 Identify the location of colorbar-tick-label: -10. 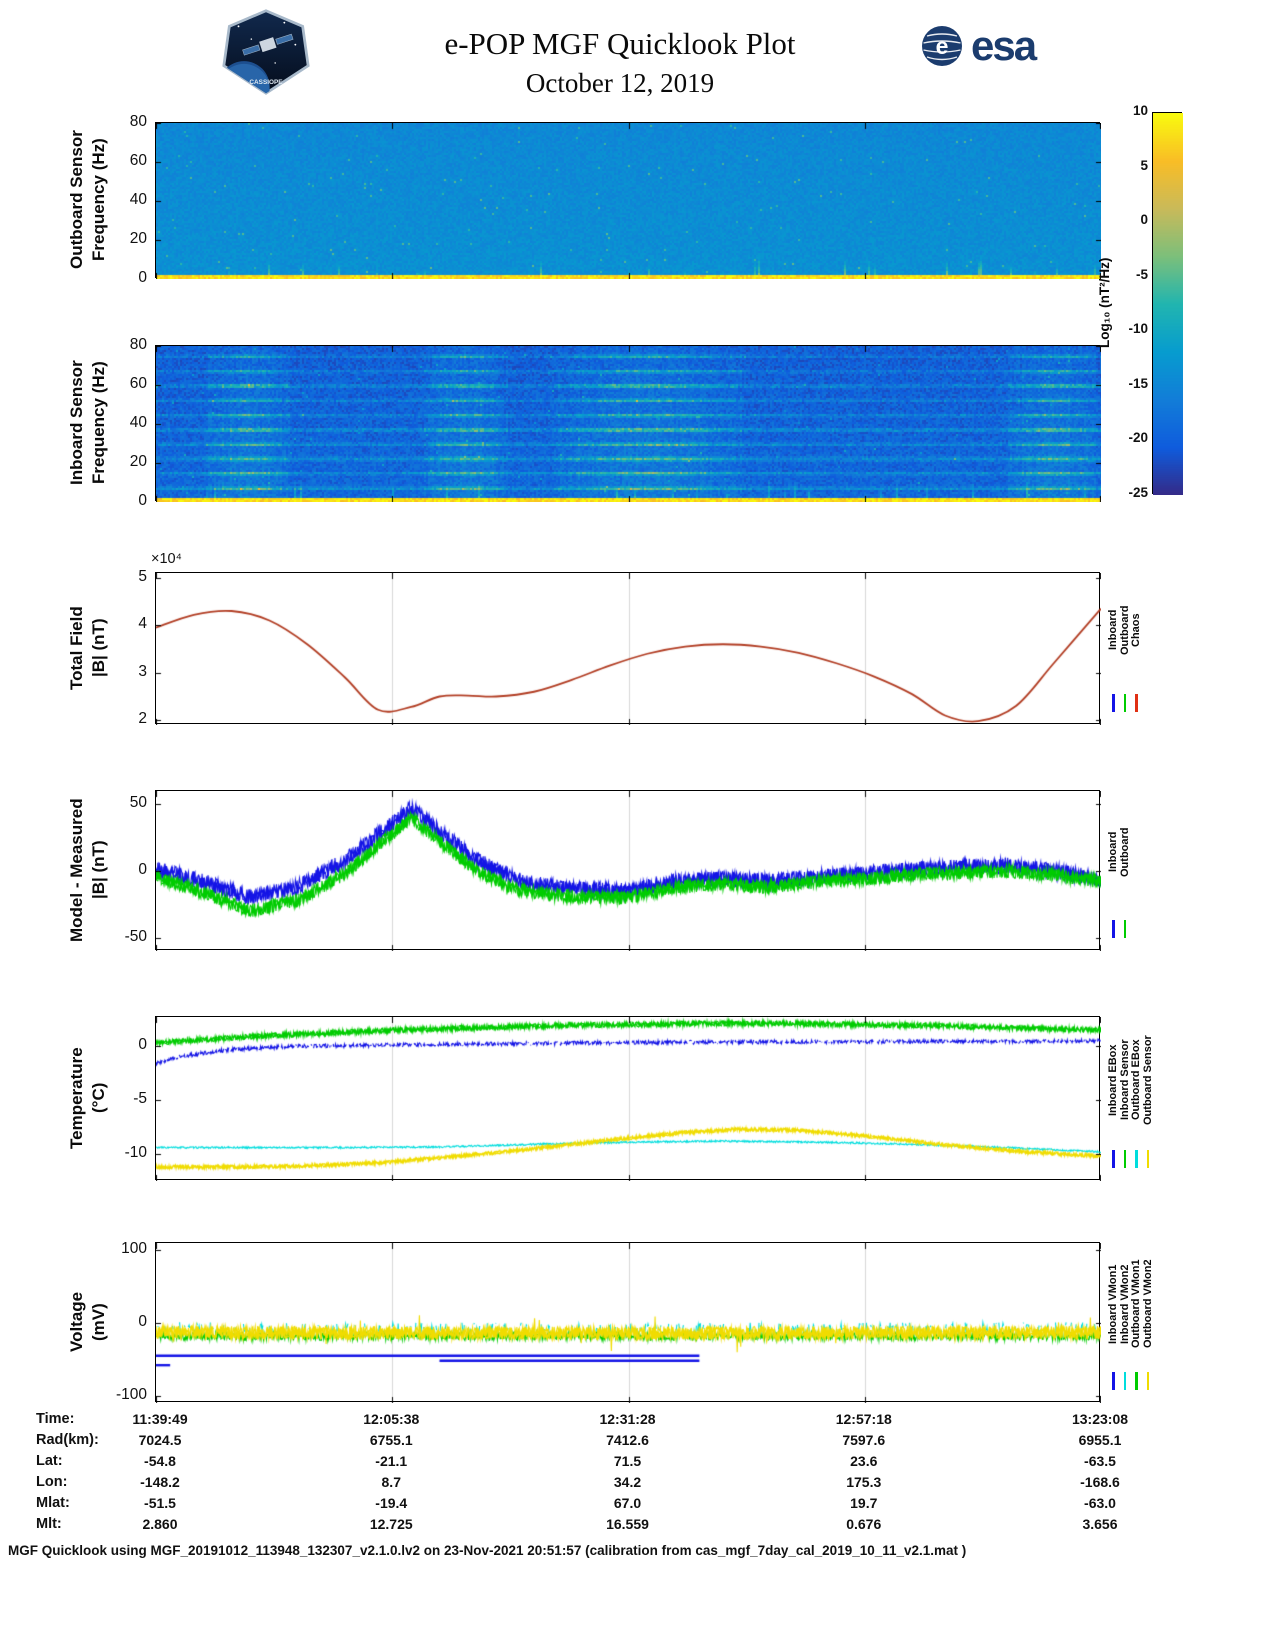
(1138, 329).